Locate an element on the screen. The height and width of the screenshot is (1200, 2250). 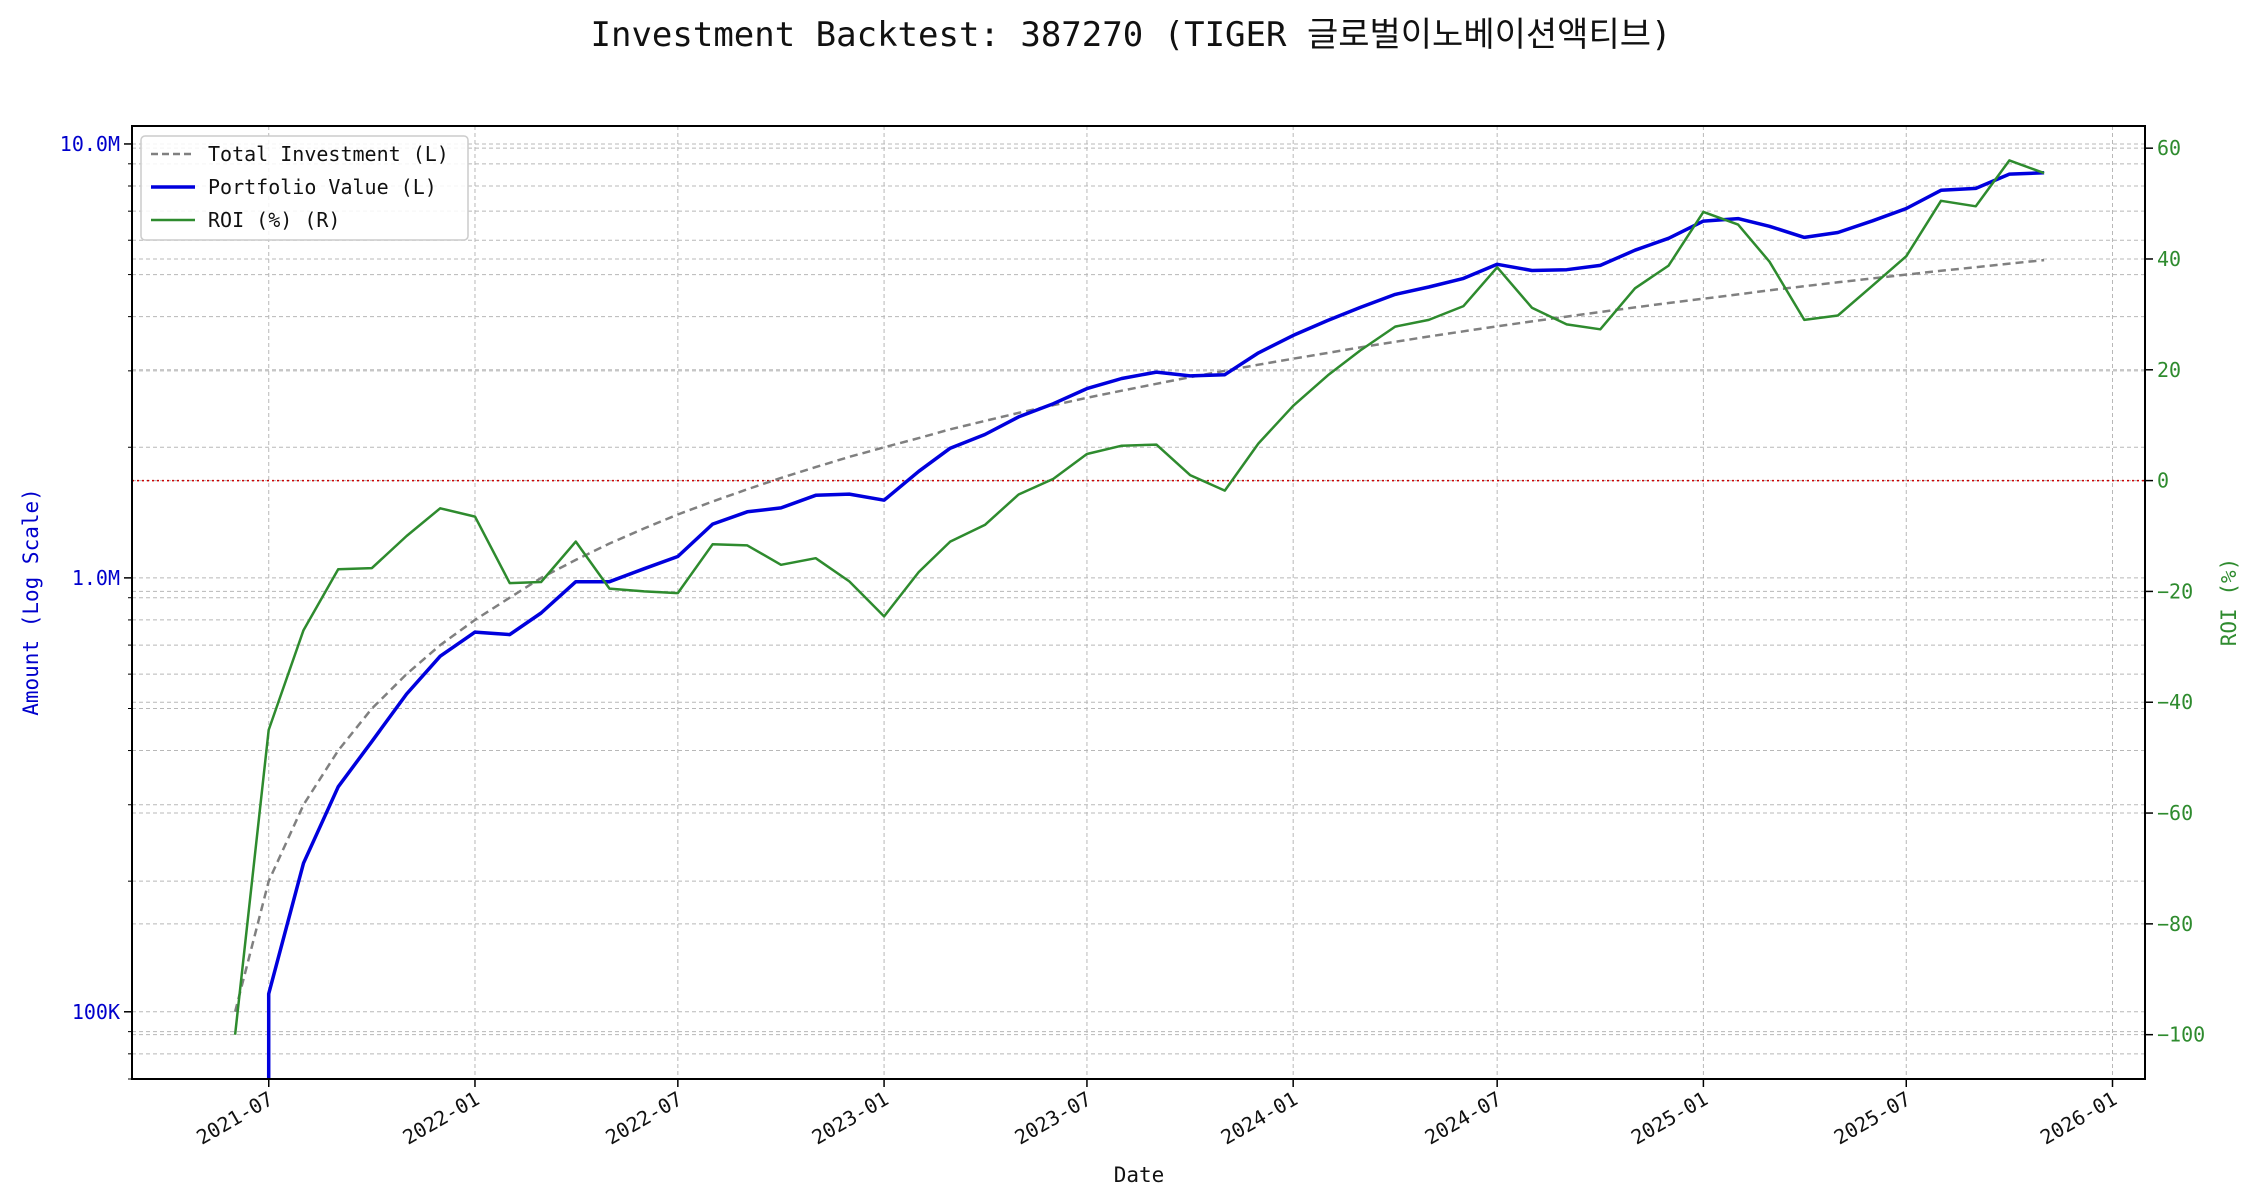
x-tick-label: 2026-01 is located at coordinates (2078, 1118).